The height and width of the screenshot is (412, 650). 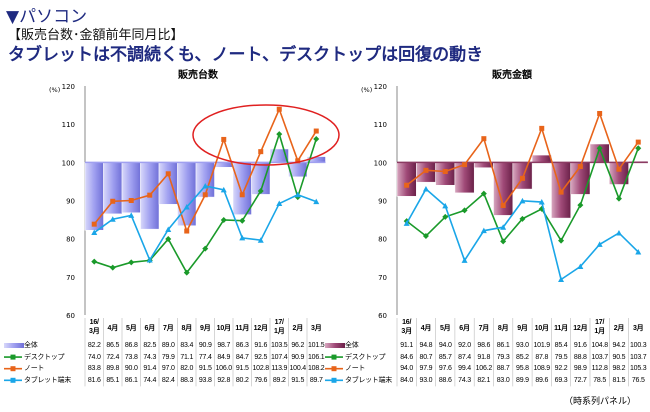 I want to click on x-tick-label: 12月, so click(x=260, y=328).